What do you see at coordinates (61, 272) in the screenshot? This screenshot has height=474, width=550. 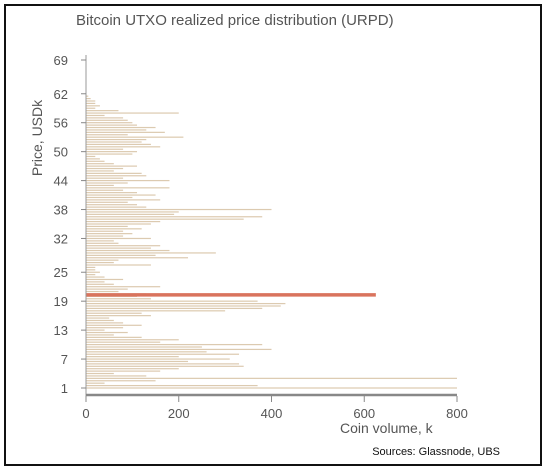 I see `y-tick-label: 25` at bounding box center [61, 272].